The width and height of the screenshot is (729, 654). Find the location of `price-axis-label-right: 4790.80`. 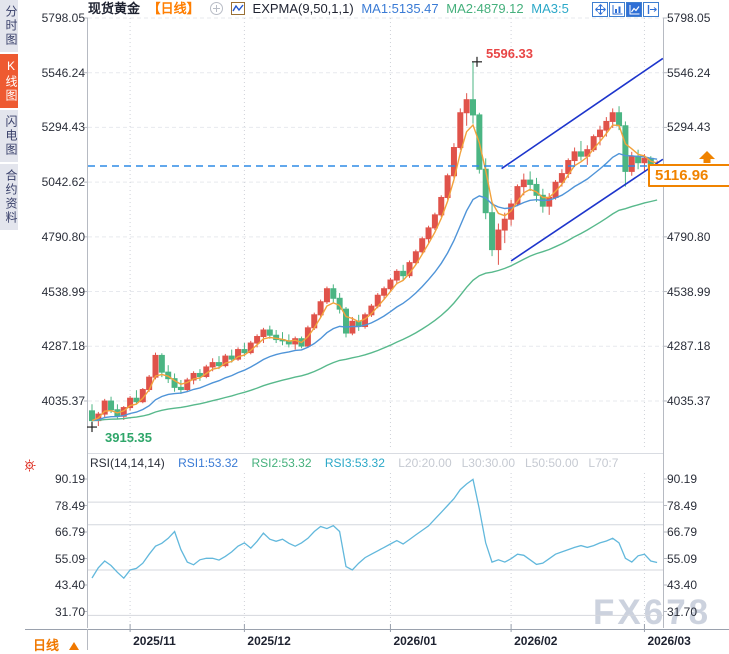

price-axis-label-right: 4790.80 is located at coordinates (689, 236).